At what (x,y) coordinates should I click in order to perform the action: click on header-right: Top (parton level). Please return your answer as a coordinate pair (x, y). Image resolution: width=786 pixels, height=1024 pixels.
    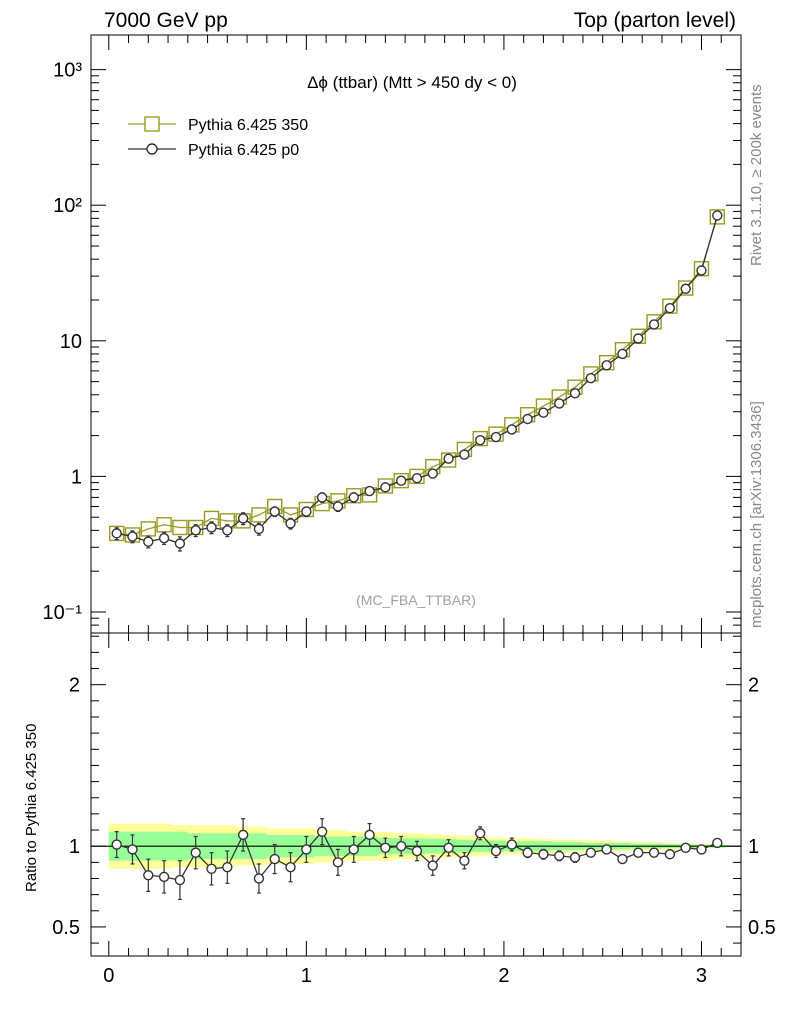
    Looking at the image, I should click on (655, 20).